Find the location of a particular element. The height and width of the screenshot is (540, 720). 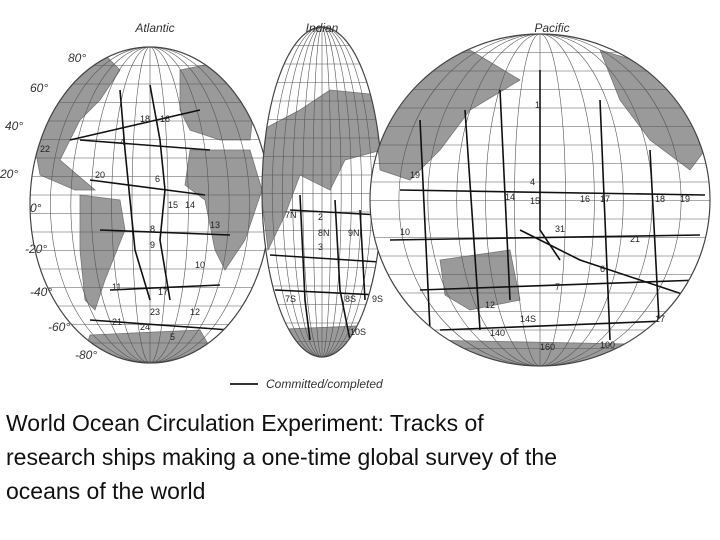

latitude-label: 40° is located at coordinates (14, 126).